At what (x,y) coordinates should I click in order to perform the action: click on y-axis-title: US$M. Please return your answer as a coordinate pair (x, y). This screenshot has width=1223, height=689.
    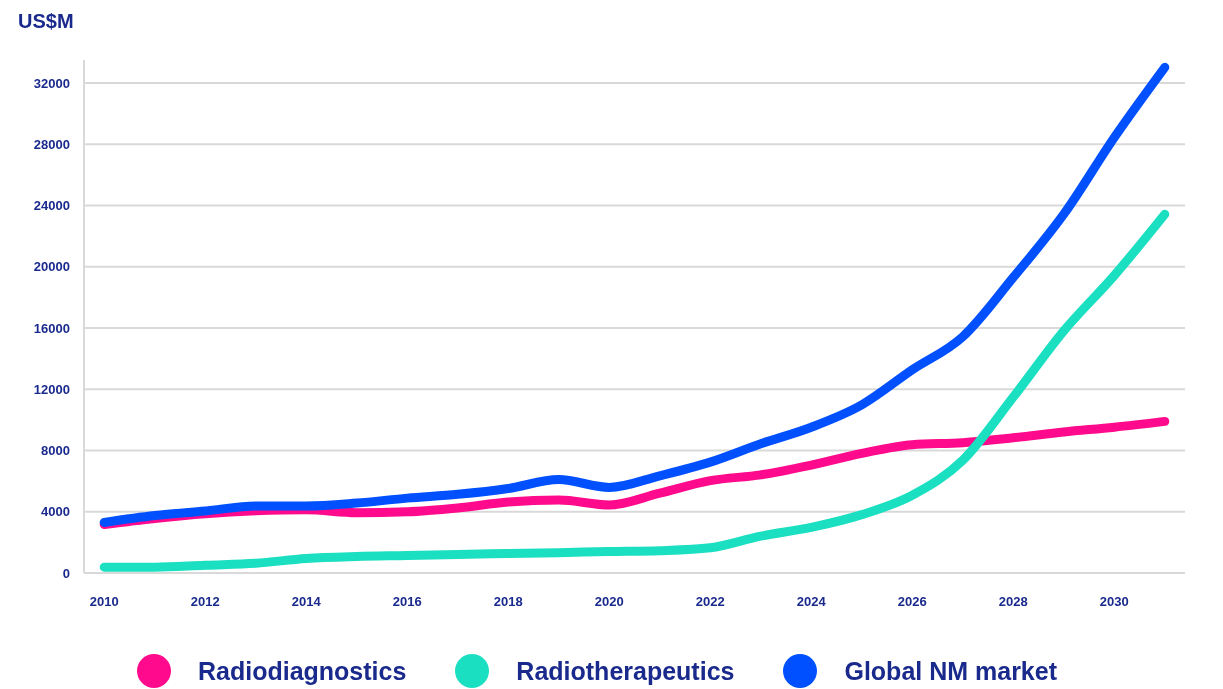
    Looking at the image, I should click on (46, 21).